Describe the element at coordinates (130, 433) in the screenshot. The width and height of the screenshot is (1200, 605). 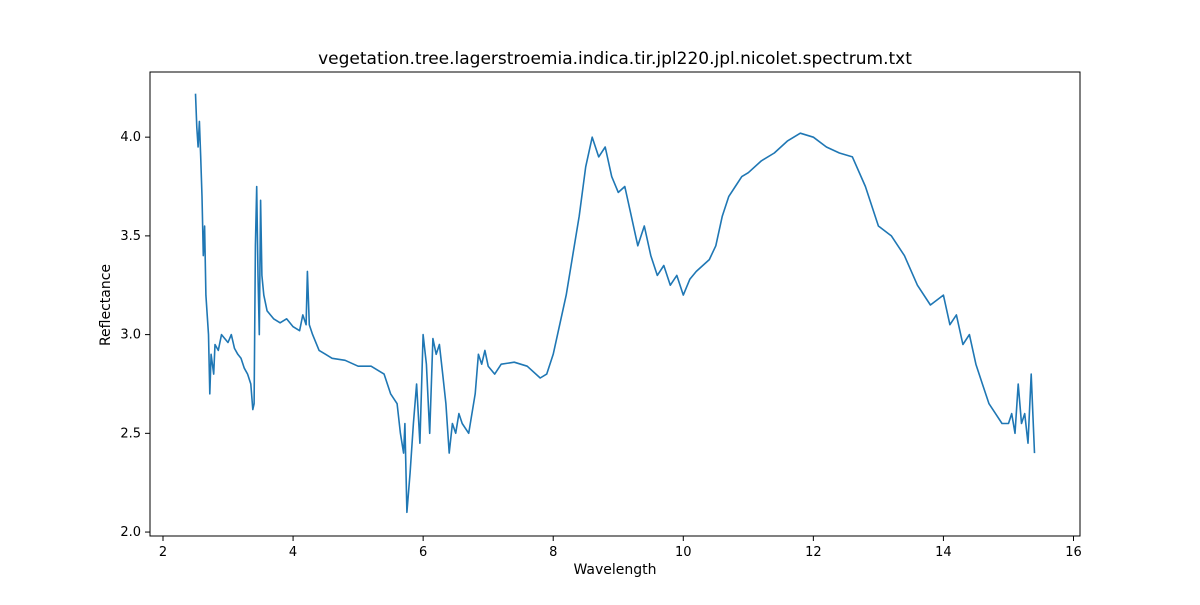
I see `y-tick-label: 2.5` at that location.